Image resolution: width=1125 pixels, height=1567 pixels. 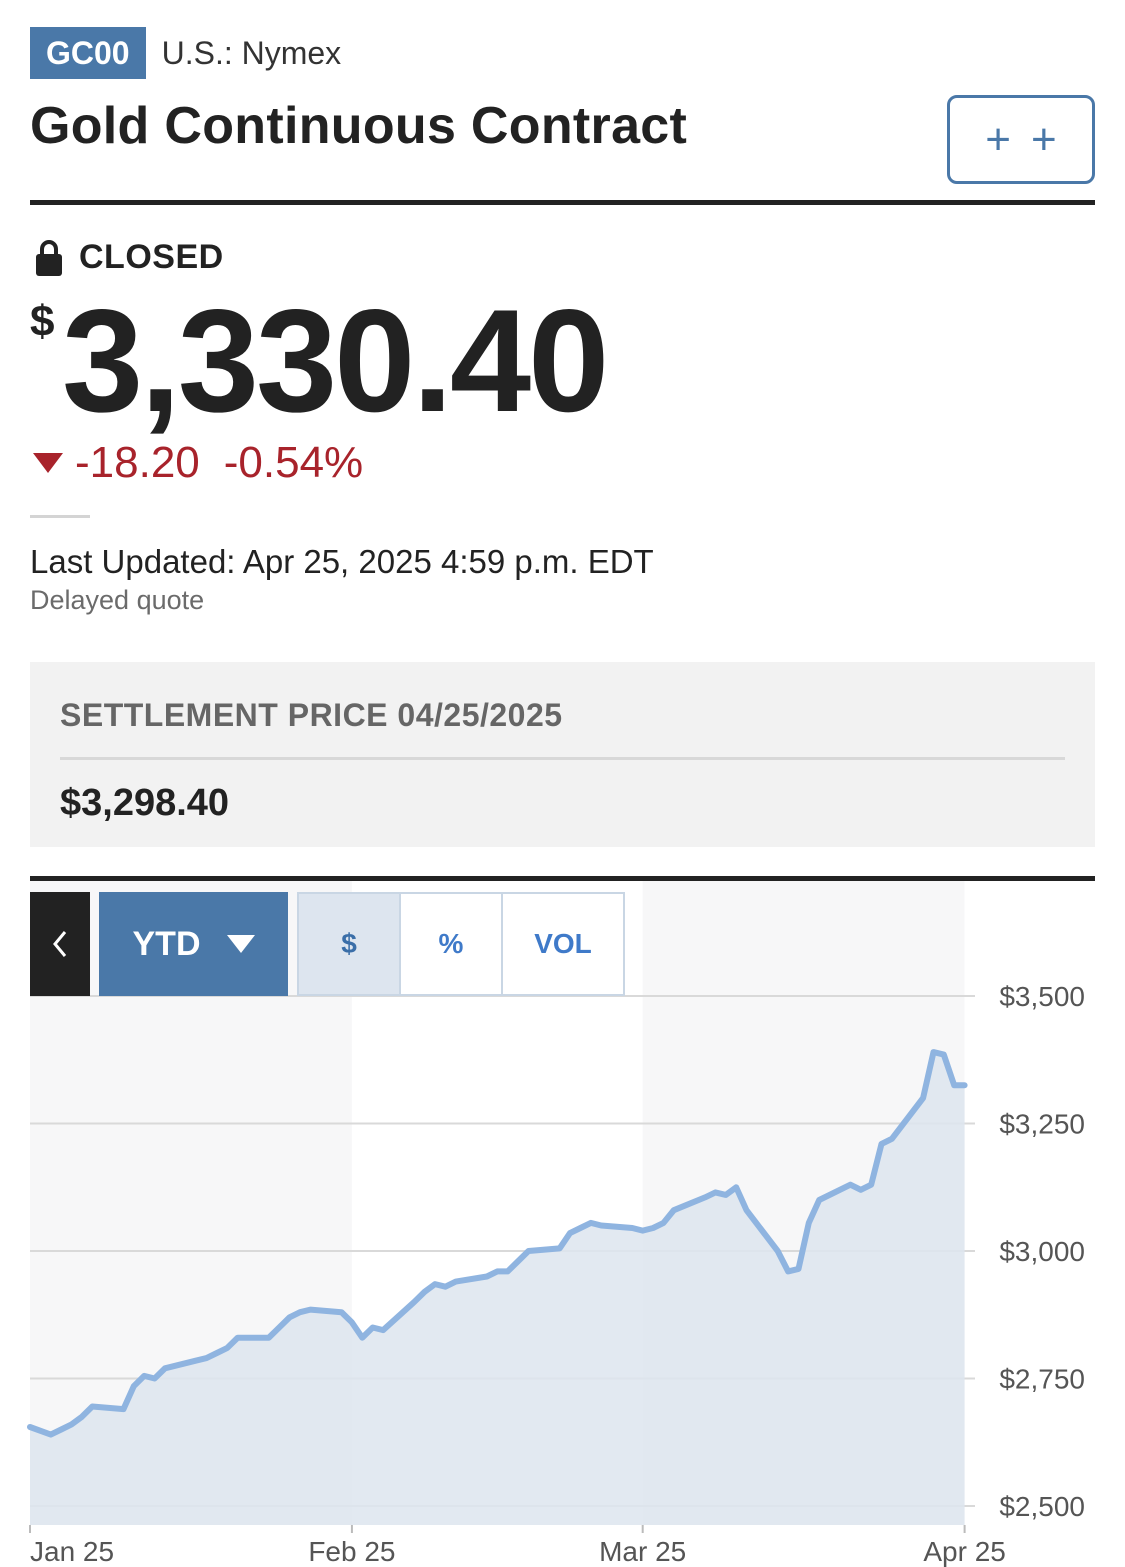 I want to click on market-status-text: CLOSED, so click(x=151, y=257).